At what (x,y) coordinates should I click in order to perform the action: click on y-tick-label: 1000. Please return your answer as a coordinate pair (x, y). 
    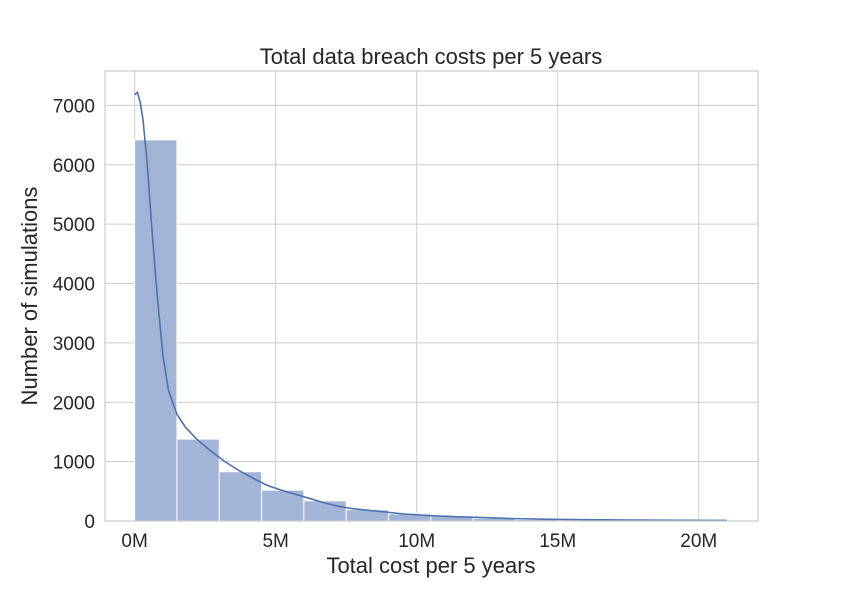
    Looking at the image, I should click on (74, 463).